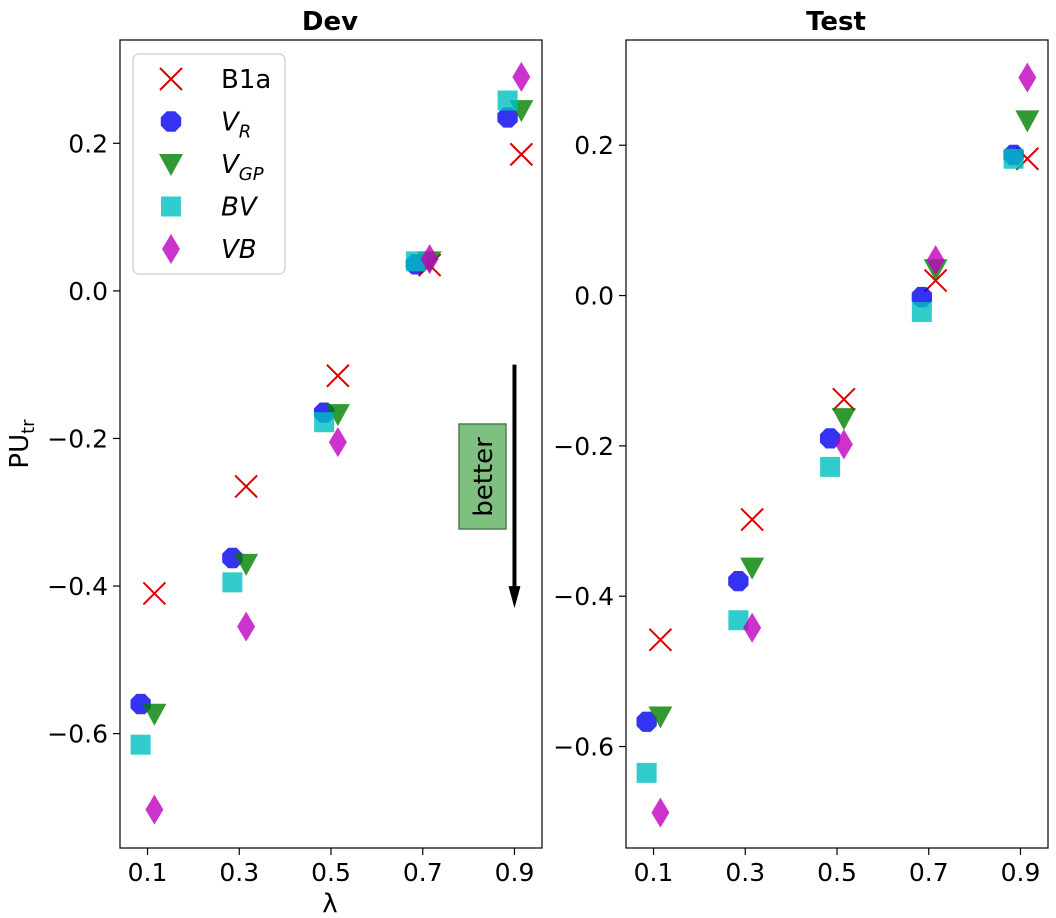  Describe the element at coordinates (515, 872) in the screenshot. I see `dev-xtick-label: 0.9` at that location.